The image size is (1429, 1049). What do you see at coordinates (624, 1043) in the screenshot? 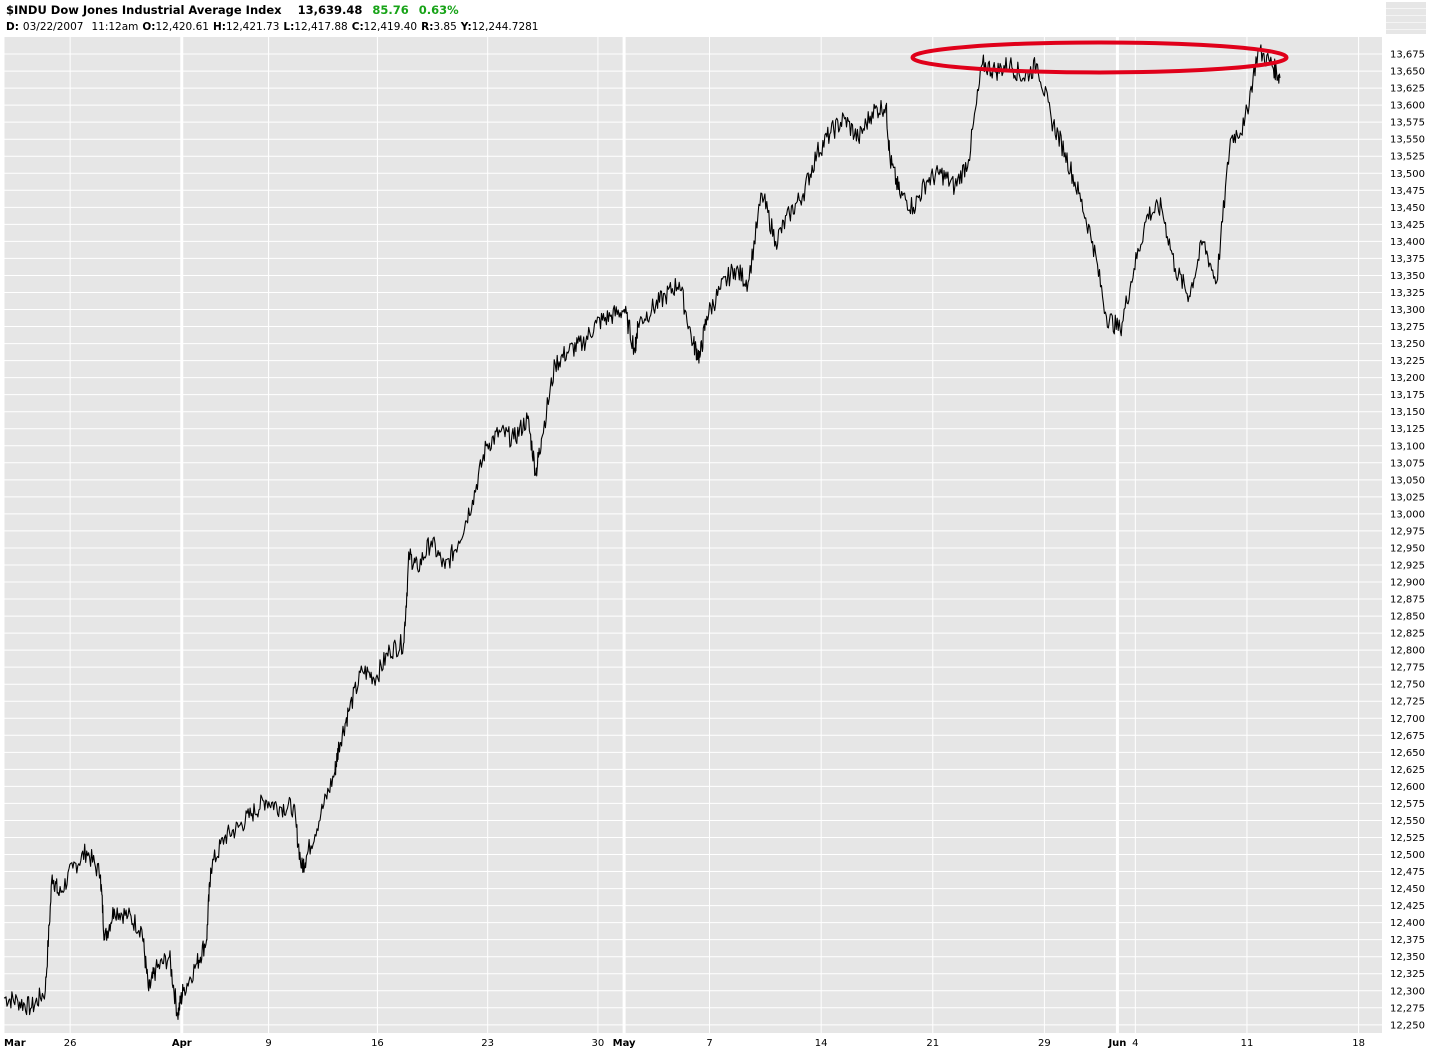
I see `x-tick-label: May` at bounding box center [624, 1043].